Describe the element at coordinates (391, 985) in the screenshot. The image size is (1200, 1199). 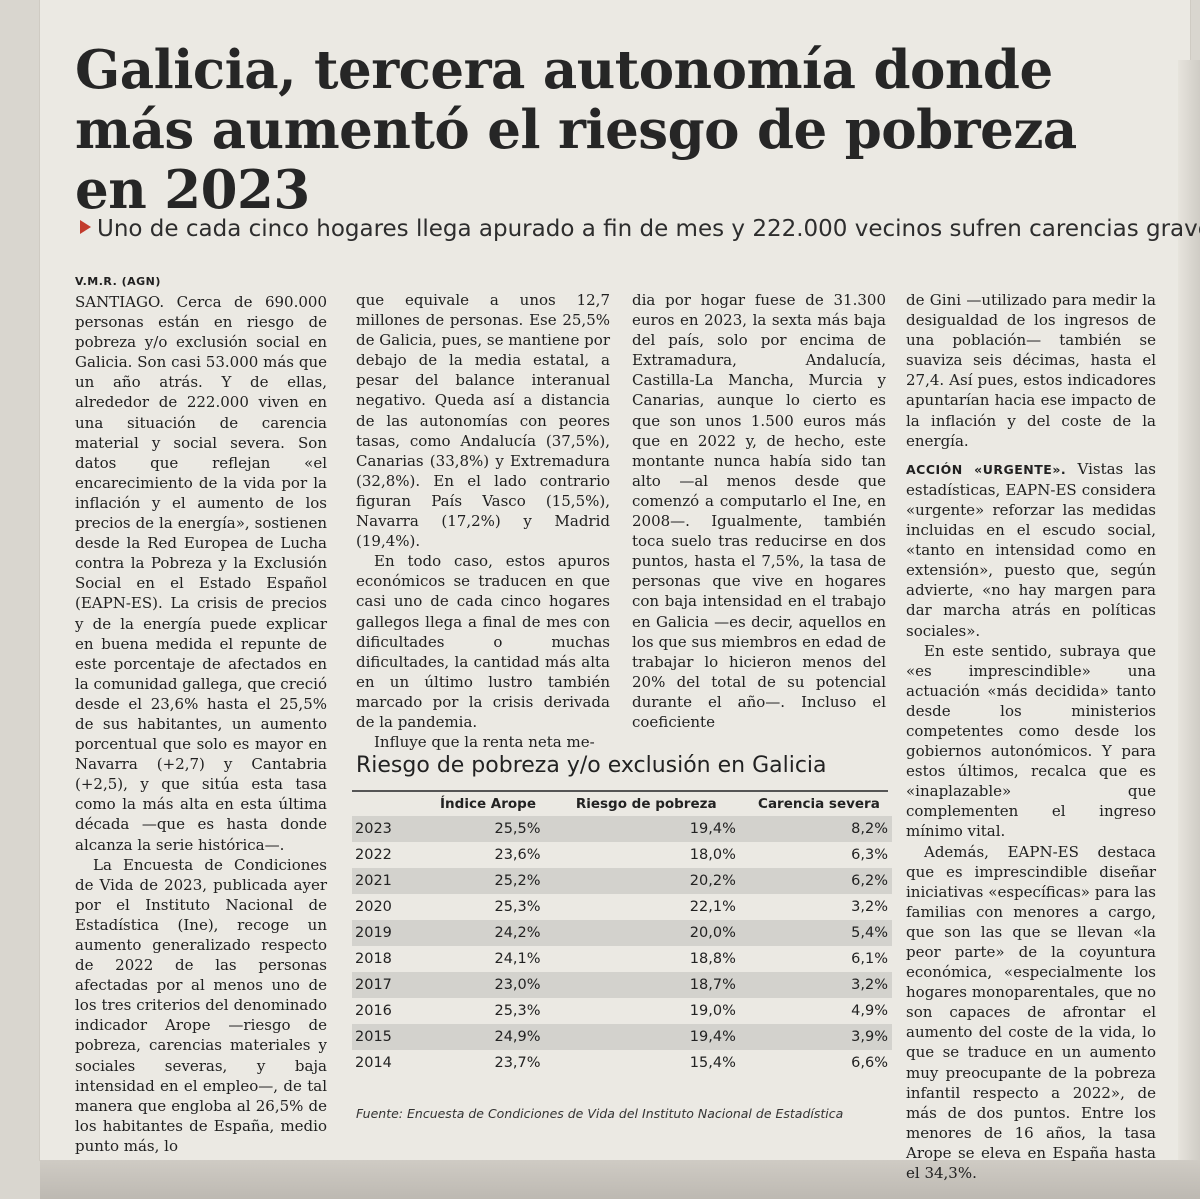
I see `year-cell: 2017` at that location.